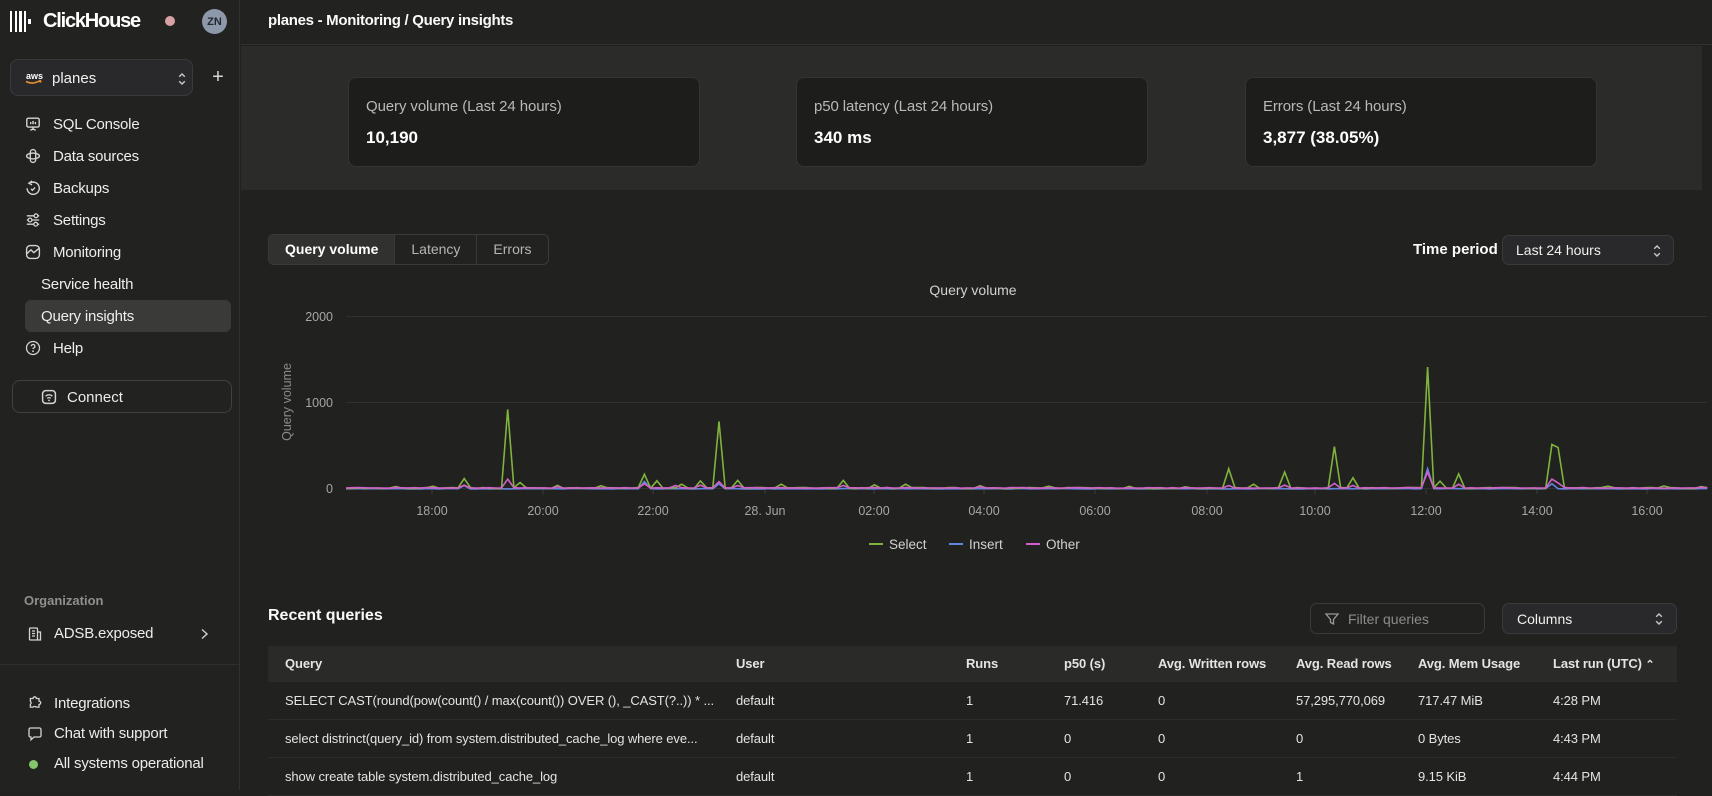 This screenshot has height=796, width=1712. What do you see at coordinates (329, 489) in the screenshot?
I see `svg-text: 0` at bounding box center [329, 489].